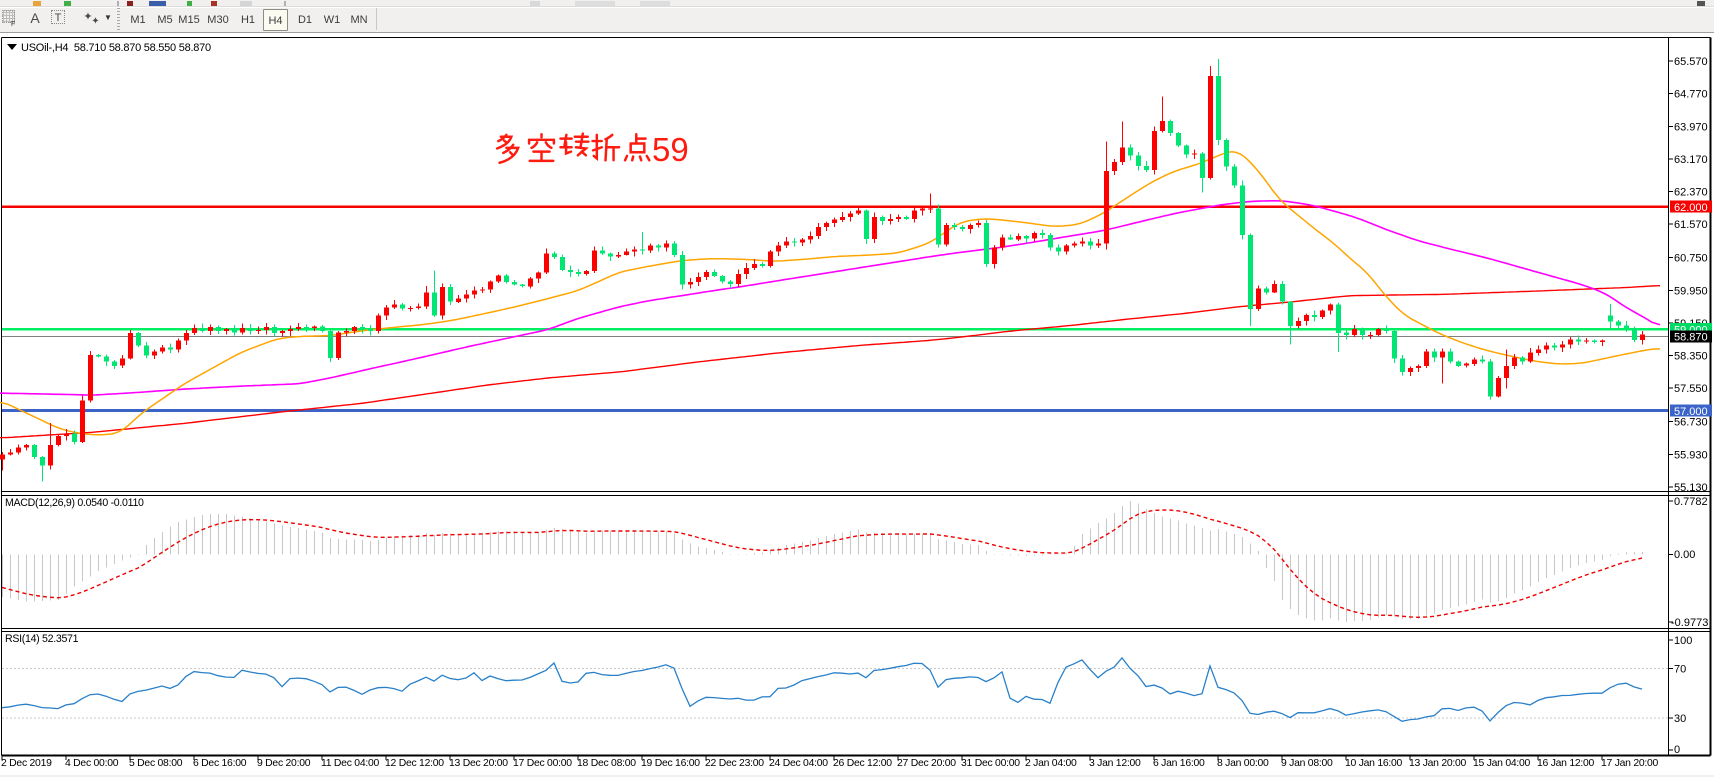 This screenshot has width=1714, height=777. Describe the element at coordinates (92, 763) in the screenshot. I see `svg-text: 4 Dec 00:00` at that location.